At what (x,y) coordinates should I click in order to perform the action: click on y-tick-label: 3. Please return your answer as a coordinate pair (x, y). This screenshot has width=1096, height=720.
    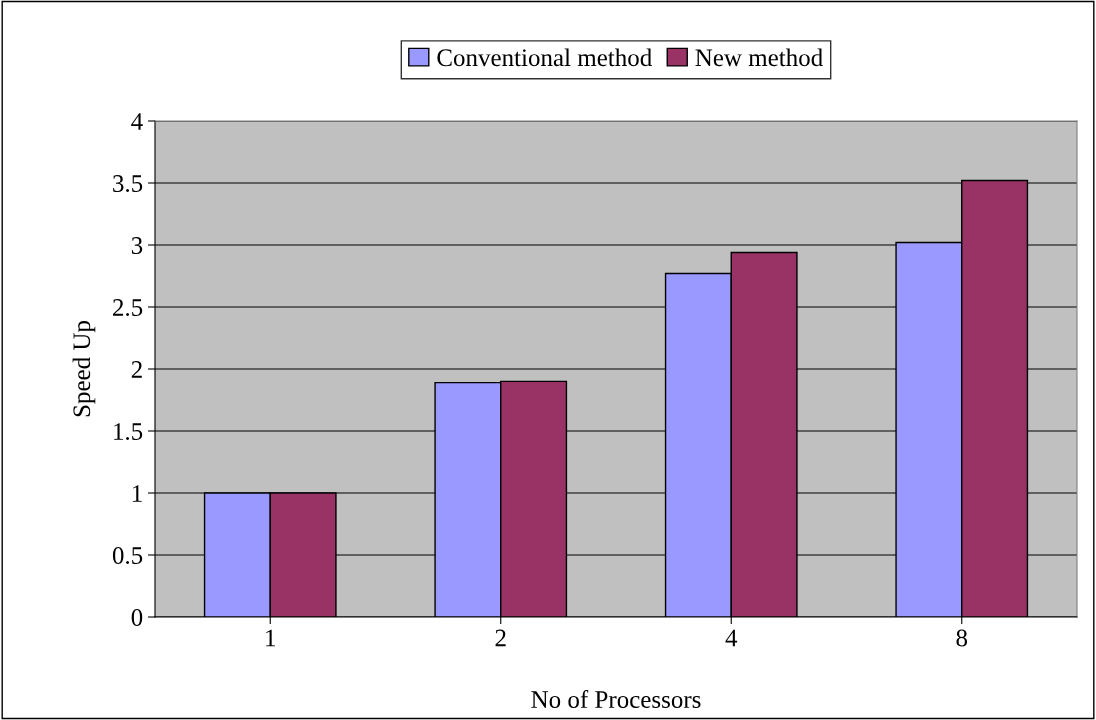
    Looking at the image, I should click on (137, 245).